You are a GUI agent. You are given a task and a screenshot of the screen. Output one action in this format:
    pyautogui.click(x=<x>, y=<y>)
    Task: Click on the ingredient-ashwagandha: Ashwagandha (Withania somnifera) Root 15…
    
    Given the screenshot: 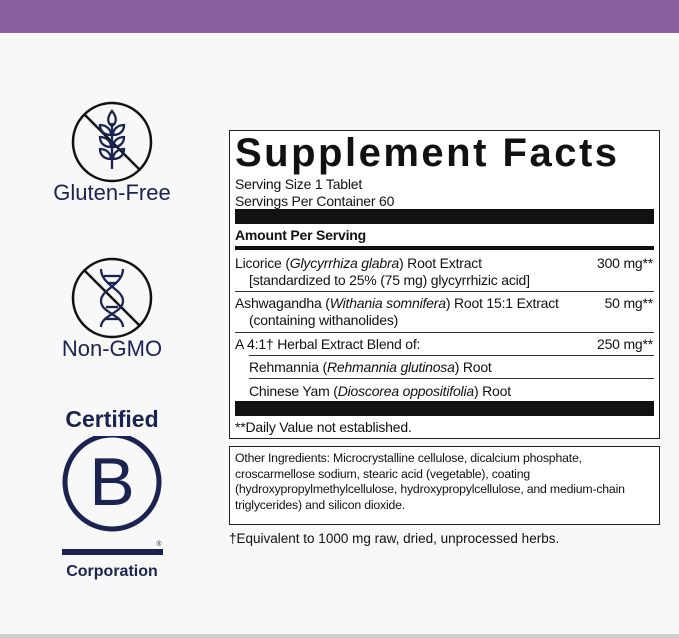 What is the action you would take?
    pyautogui.click(x=397, y=303)
    